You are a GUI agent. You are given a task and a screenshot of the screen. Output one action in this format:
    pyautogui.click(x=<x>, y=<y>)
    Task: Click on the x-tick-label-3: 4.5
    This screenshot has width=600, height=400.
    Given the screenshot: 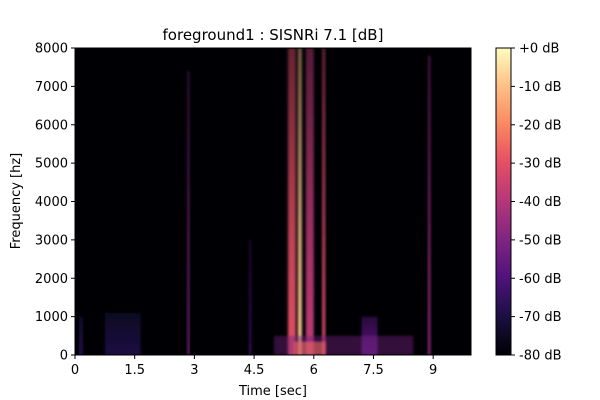 What is the action you would take?
    pyautogui.click(x=254, y=370)
    